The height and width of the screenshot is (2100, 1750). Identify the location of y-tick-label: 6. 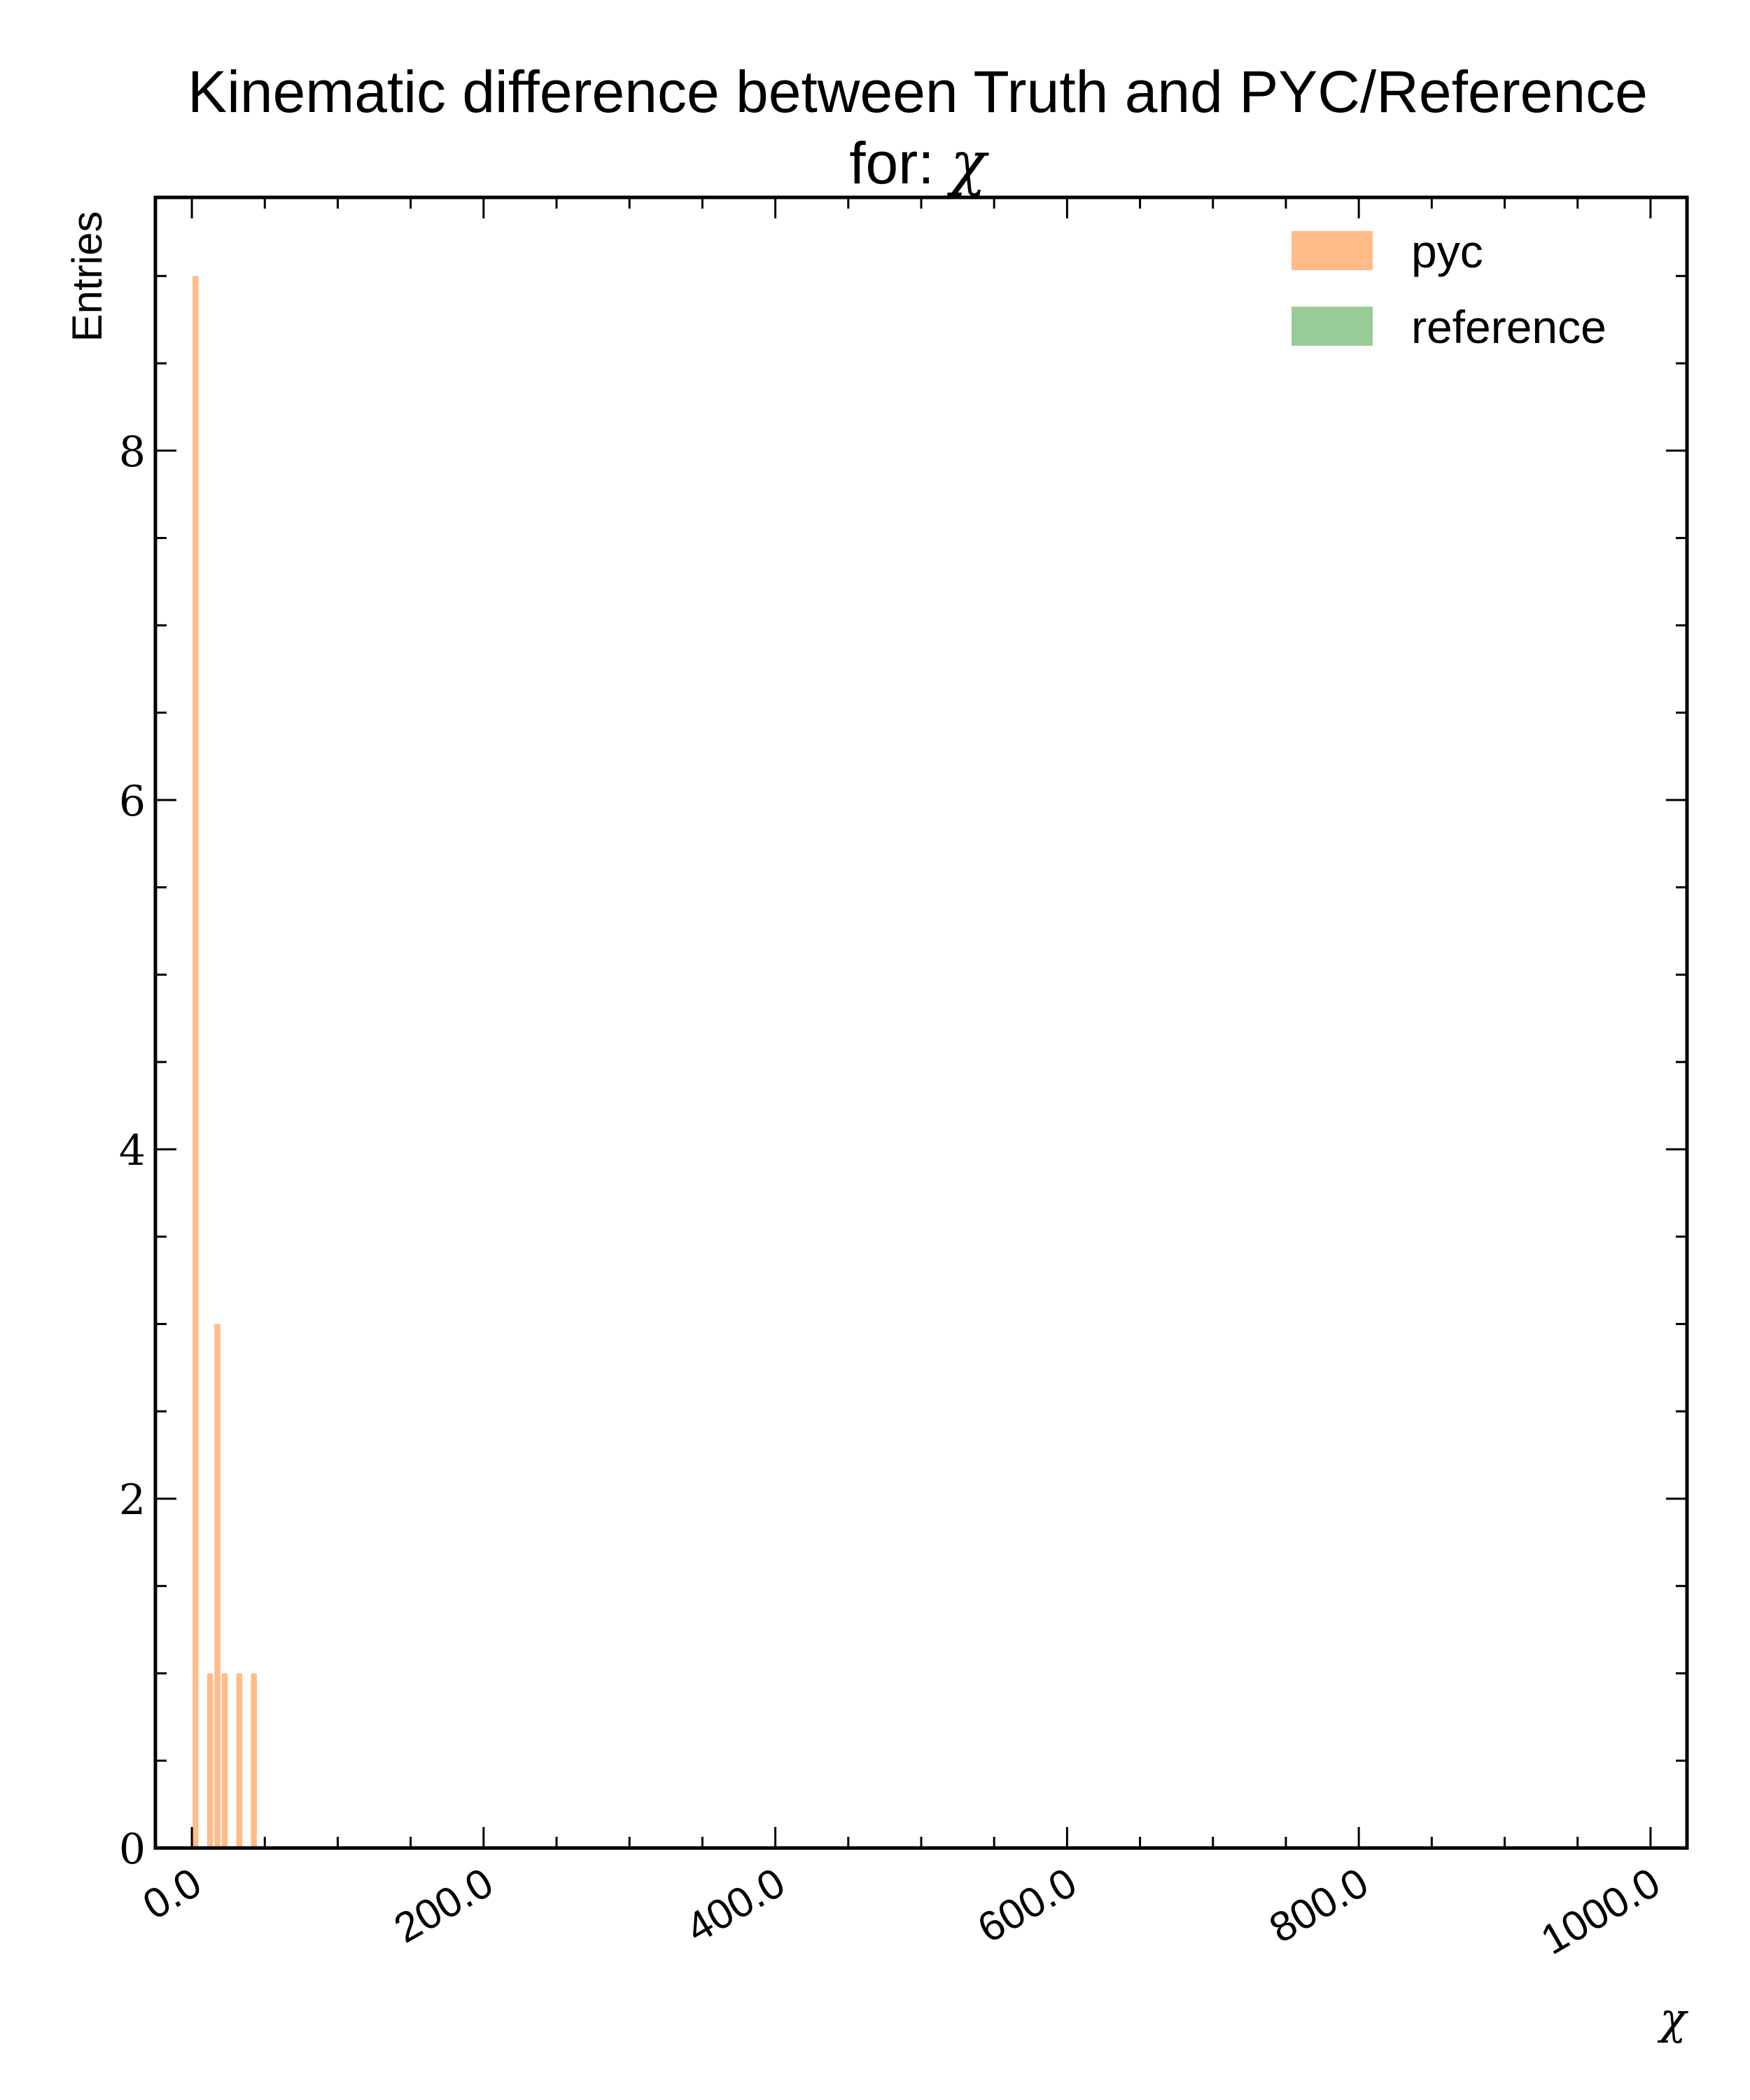
(132, 801).